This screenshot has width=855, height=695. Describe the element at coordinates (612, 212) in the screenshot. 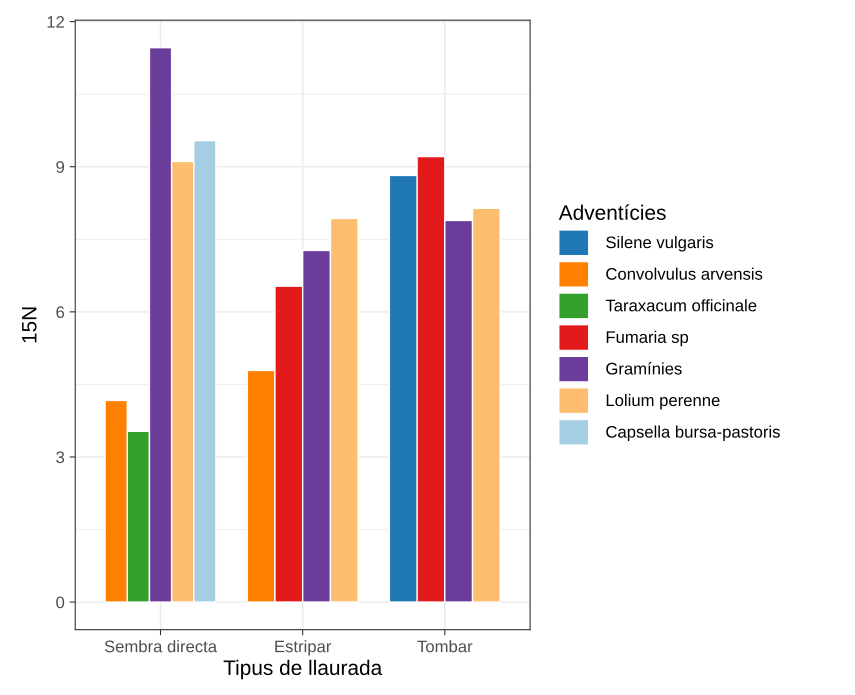

I see `legend-title: Adventícies` at that location.